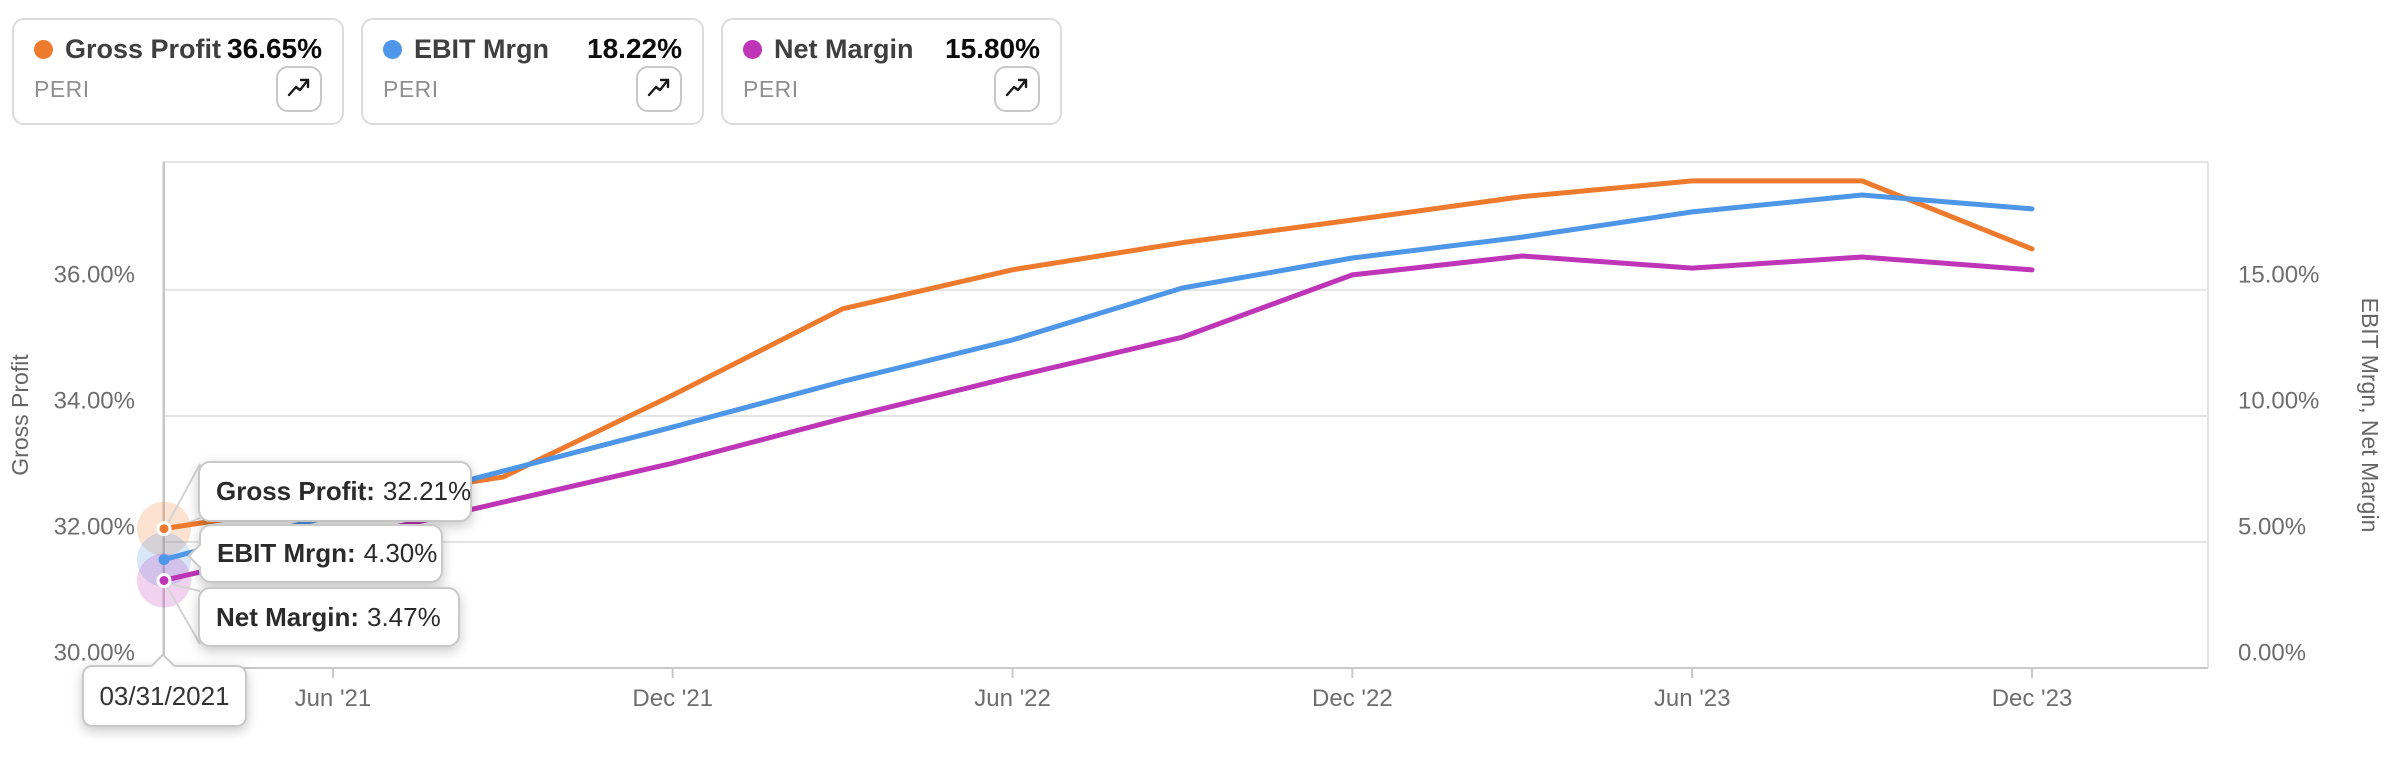 This screenshot has width=2390, height=776. I want to click on left-axis-tick-label: 30.00%, so click(94, 652).